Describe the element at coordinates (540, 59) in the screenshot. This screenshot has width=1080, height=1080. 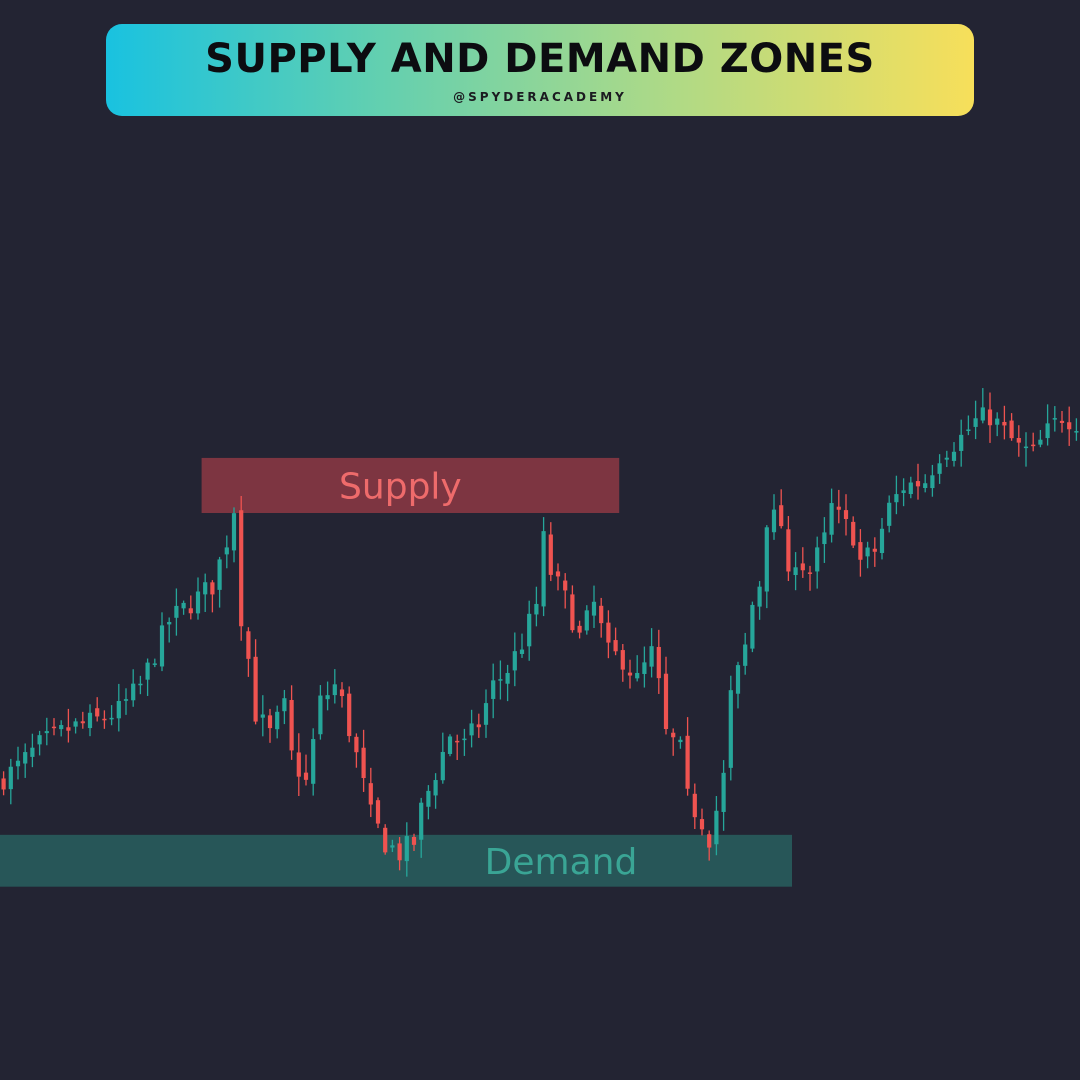
I see `banner-title: SUPPLY AND DEMAND ZONES` at that location.